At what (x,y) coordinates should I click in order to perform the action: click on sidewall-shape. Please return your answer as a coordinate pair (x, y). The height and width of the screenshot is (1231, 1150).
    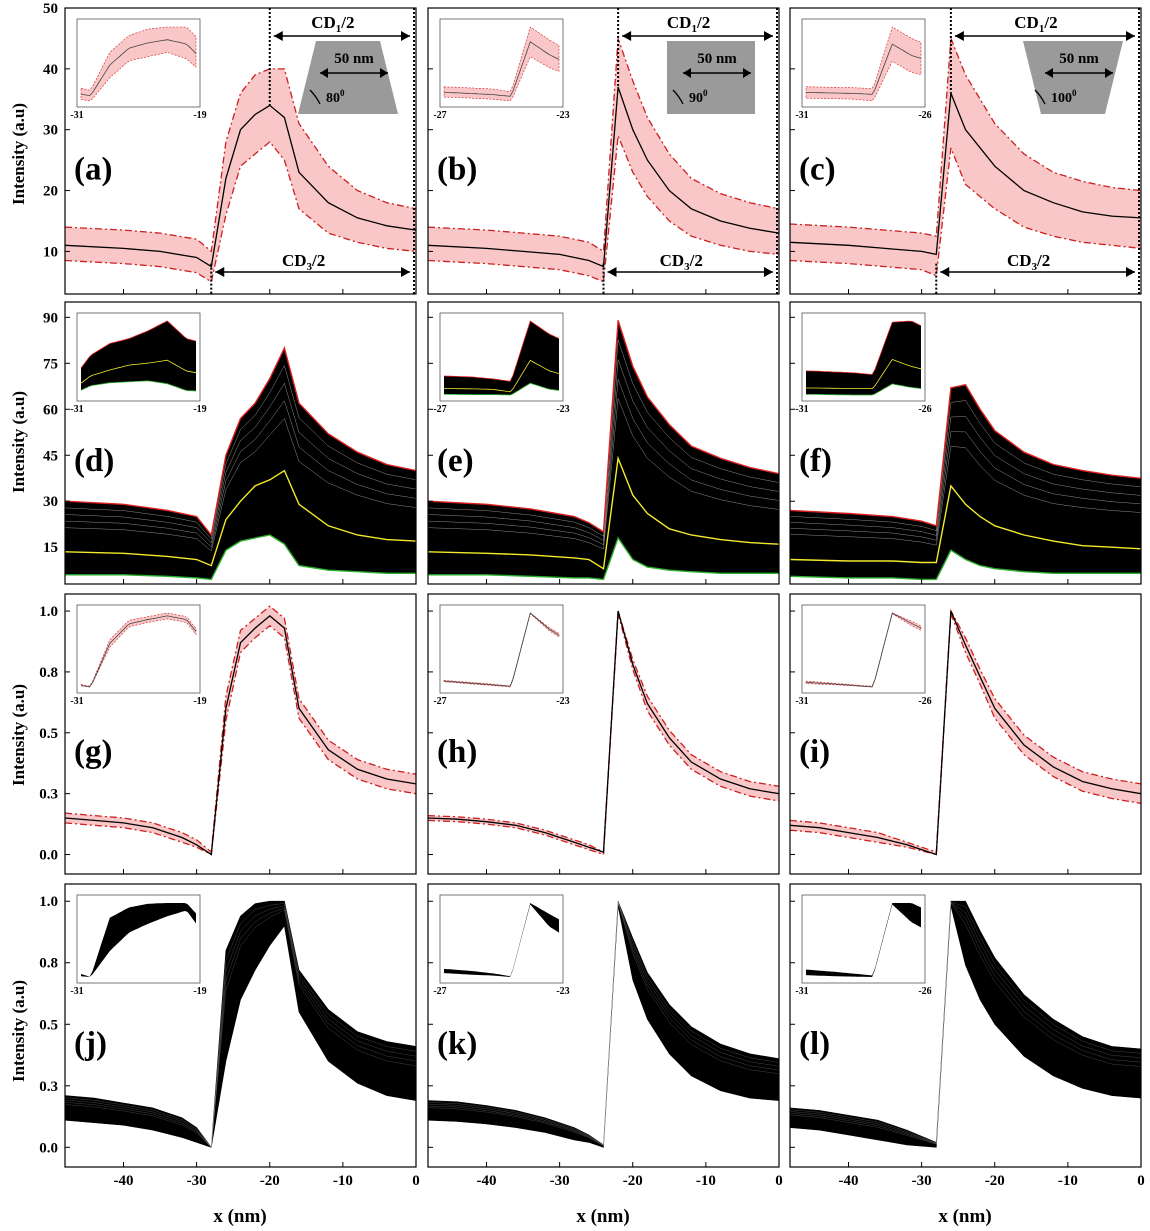
    Looking at the image, I should click on (711, 77).